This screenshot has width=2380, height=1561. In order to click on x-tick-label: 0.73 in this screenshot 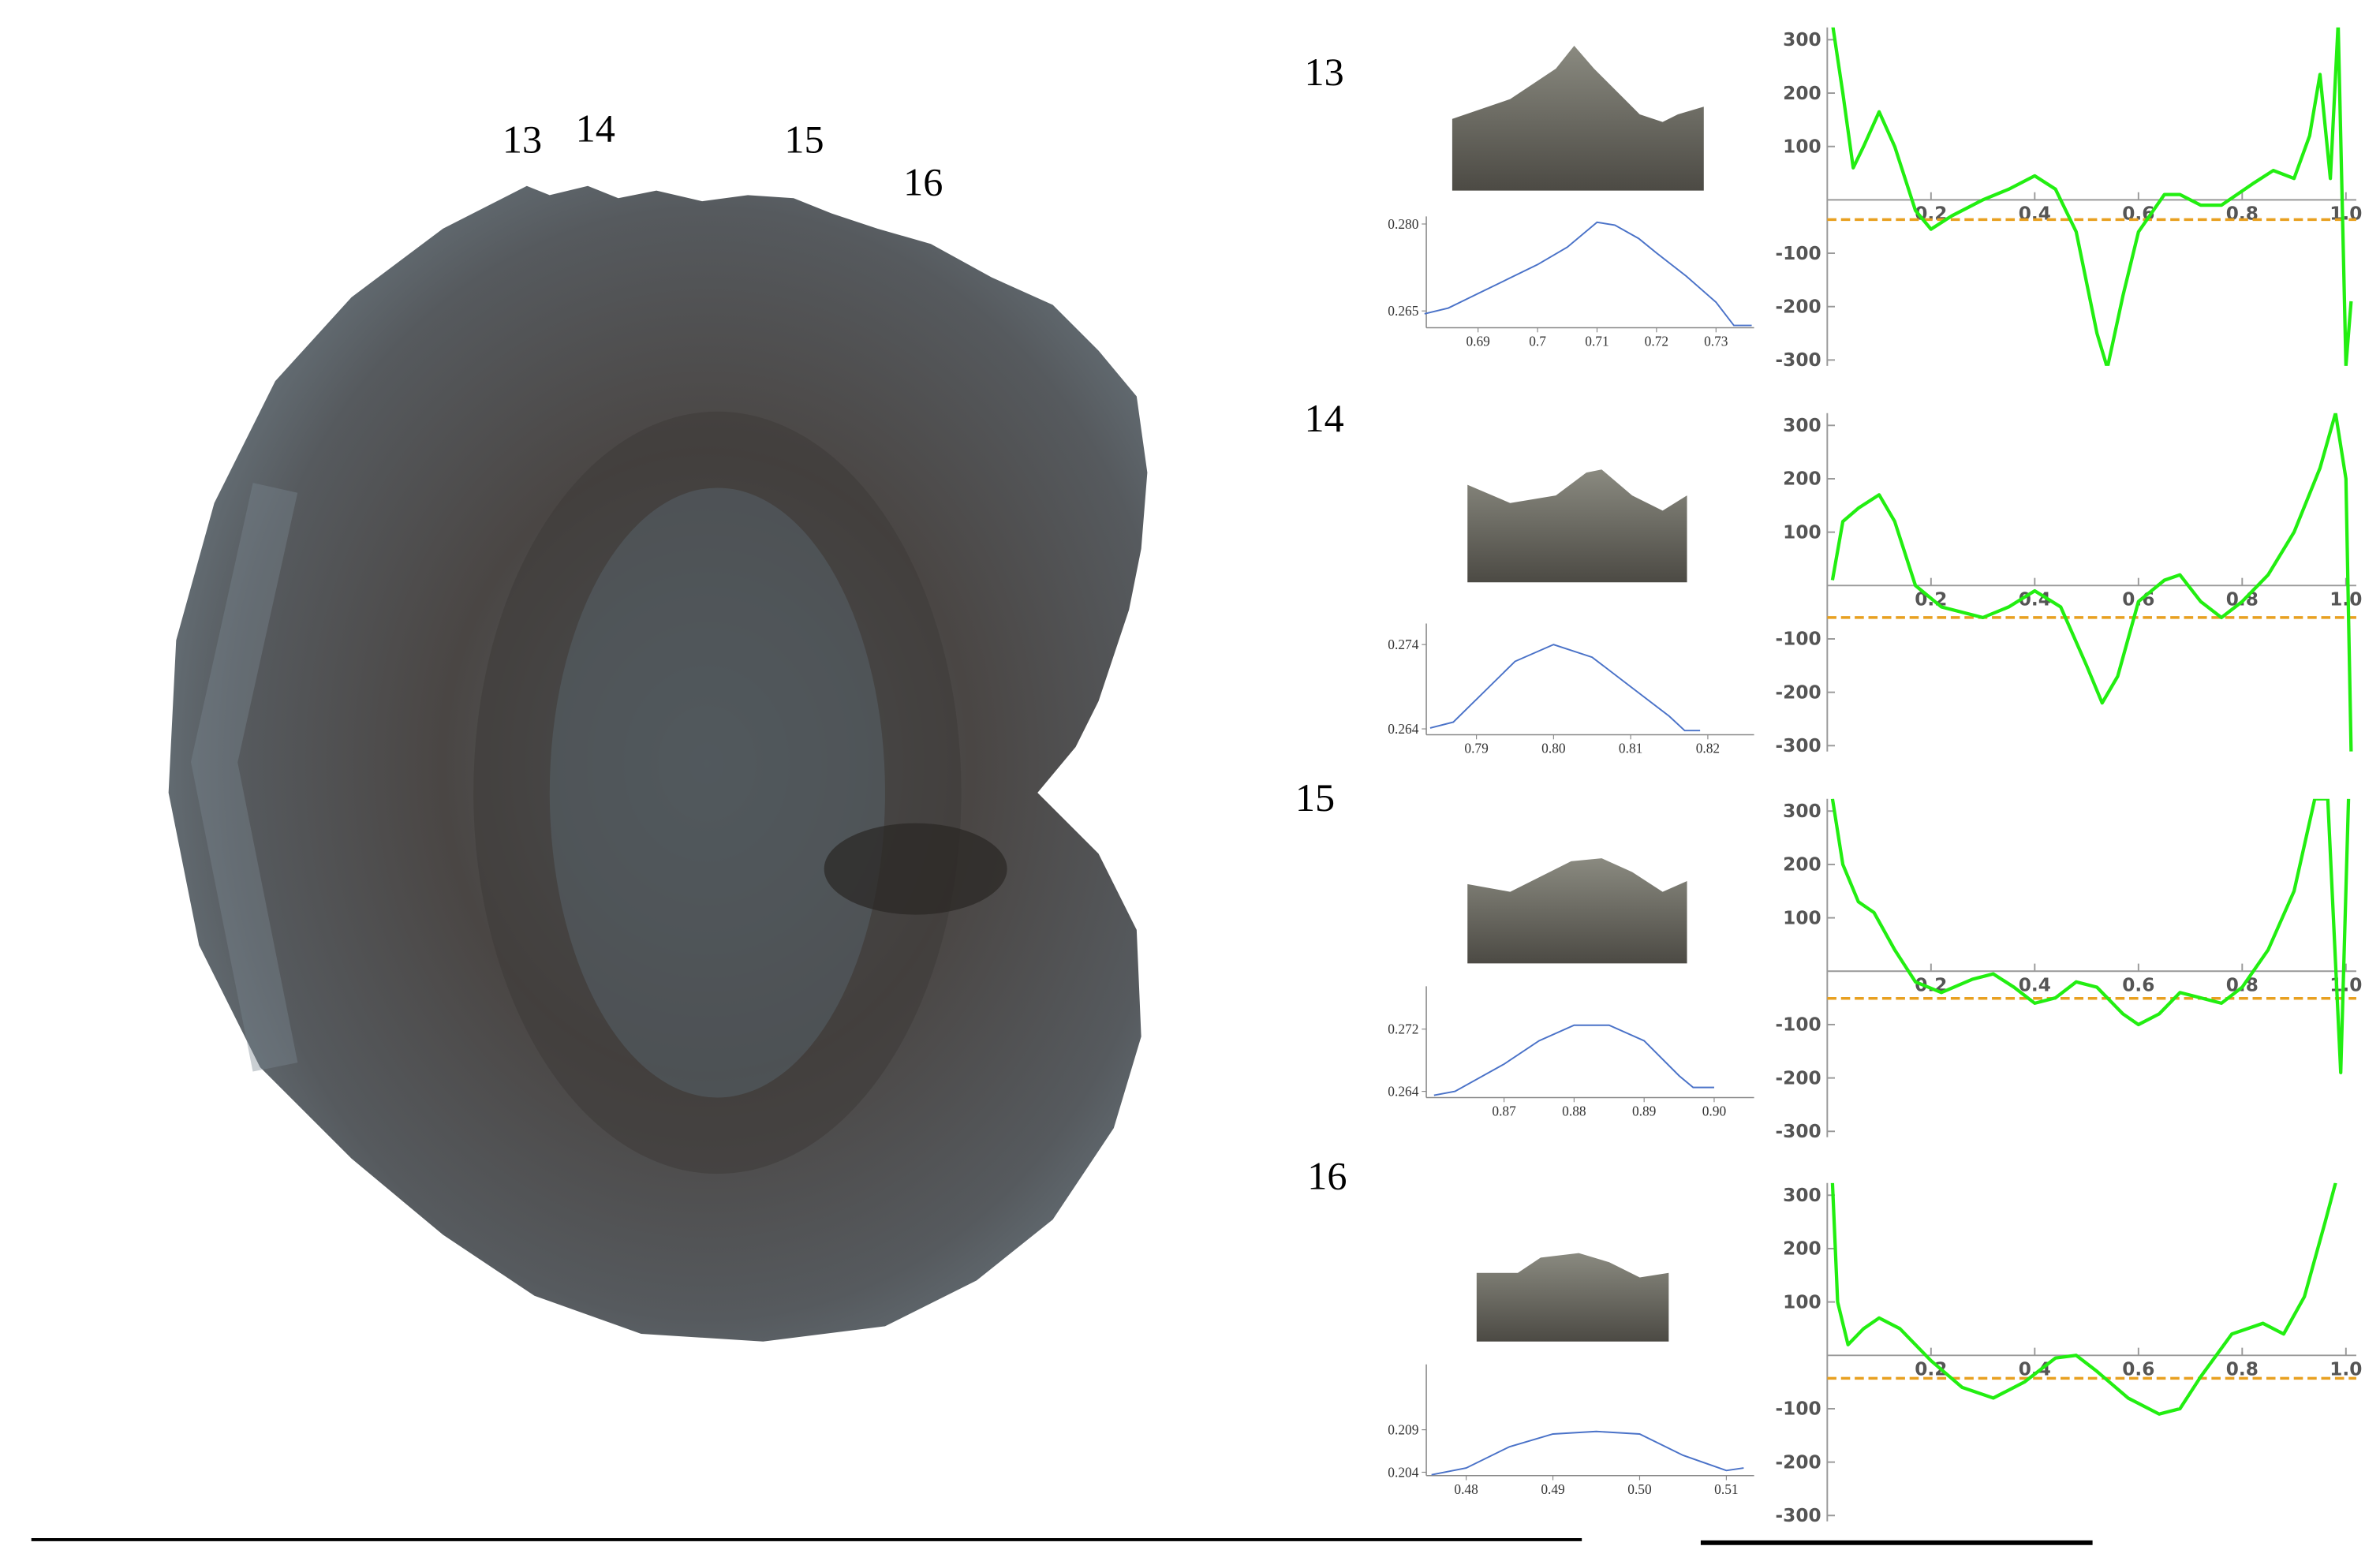, I will do `click(1716, 341)`.